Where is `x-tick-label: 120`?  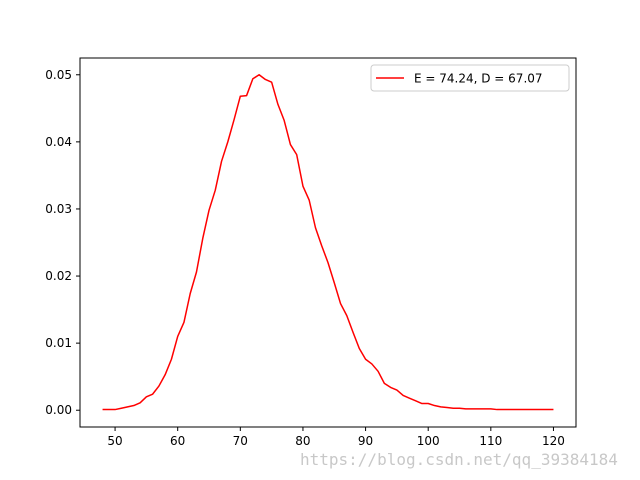
x-tick-label: 120 is located at coordinates (553, 441).